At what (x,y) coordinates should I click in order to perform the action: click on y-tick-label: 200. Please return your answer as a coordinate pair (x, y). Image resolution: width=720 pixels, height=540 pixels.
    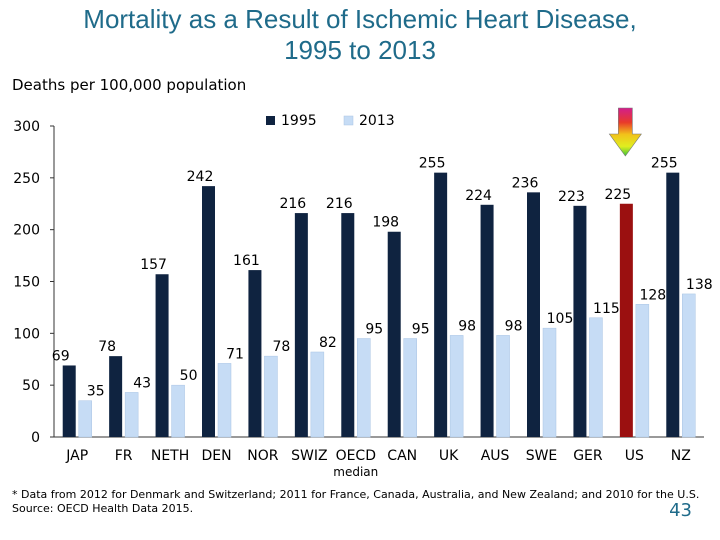
    Looking at the image, I should click on (26, 231).